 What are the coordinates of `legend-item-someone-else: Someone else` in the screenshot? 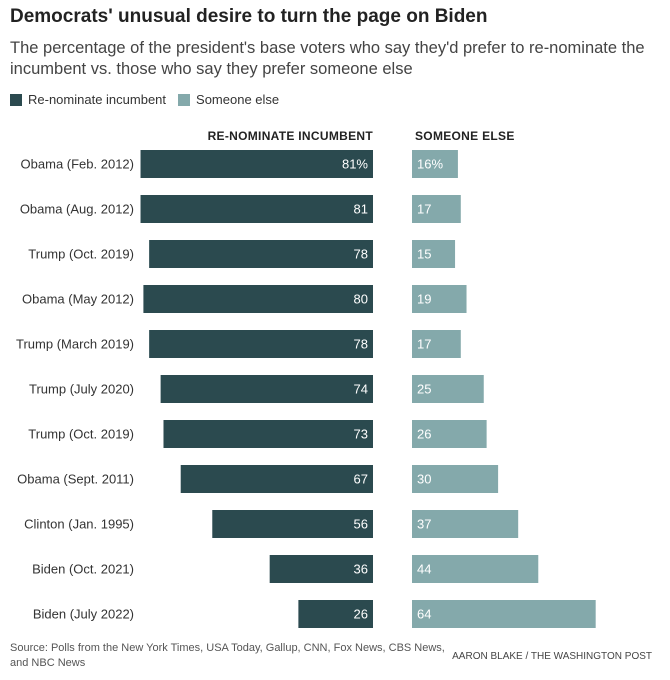 It's located at (228, 99).